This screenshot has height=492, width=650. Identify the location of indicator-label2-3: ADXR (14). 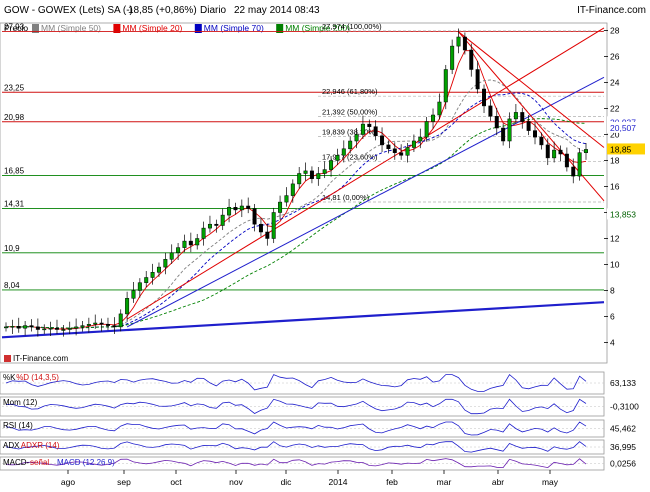
(40, 445).